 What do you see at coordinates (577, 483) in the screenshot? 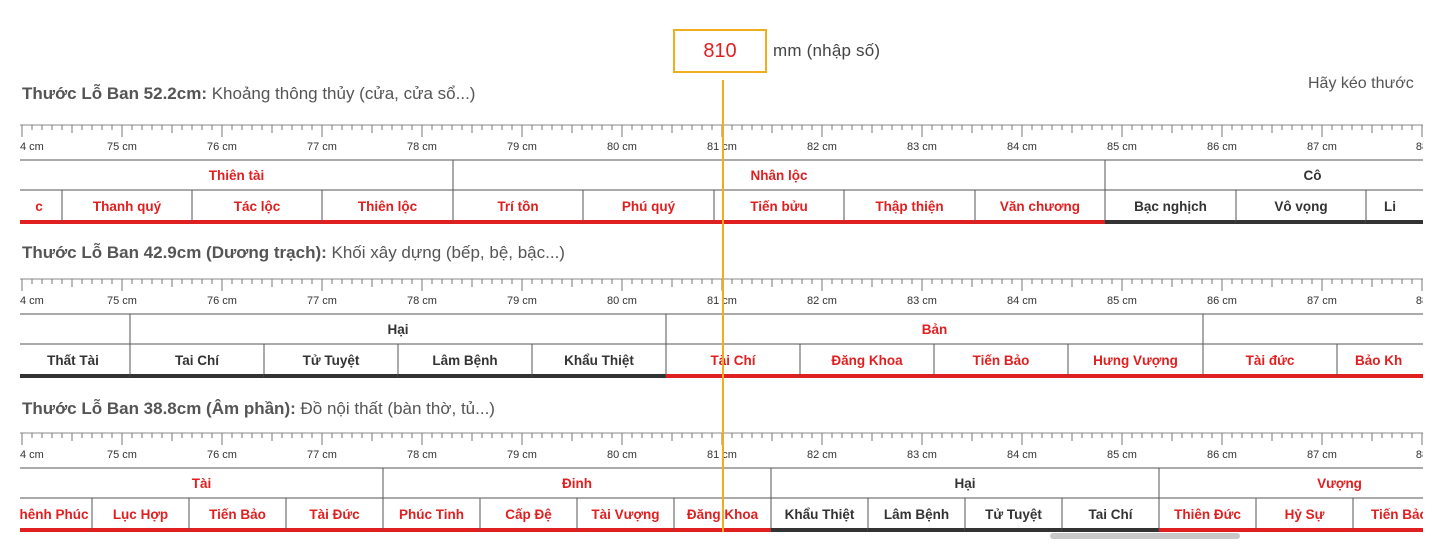
I see `ruler-group-label: Đinh` at bounding box center [577, 483].